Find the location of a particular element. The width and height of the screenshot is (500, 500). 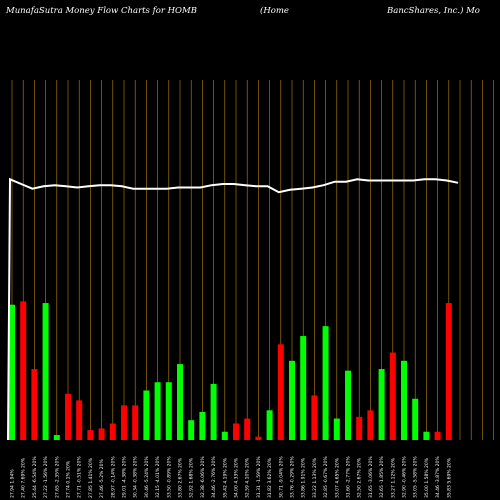

x-tick-label: 35.83 5.69% 20% is located at coordinates (449, 477).